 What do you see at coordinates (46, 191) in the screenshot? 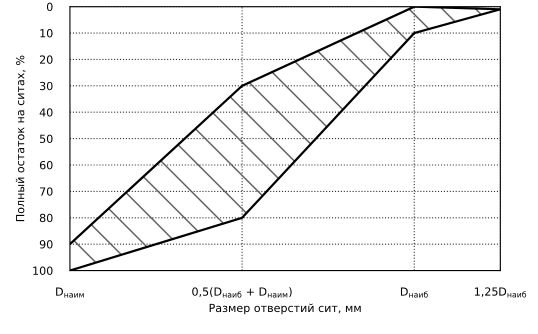
I see `y-tick-label: 70` at bounding box center [46, 191].